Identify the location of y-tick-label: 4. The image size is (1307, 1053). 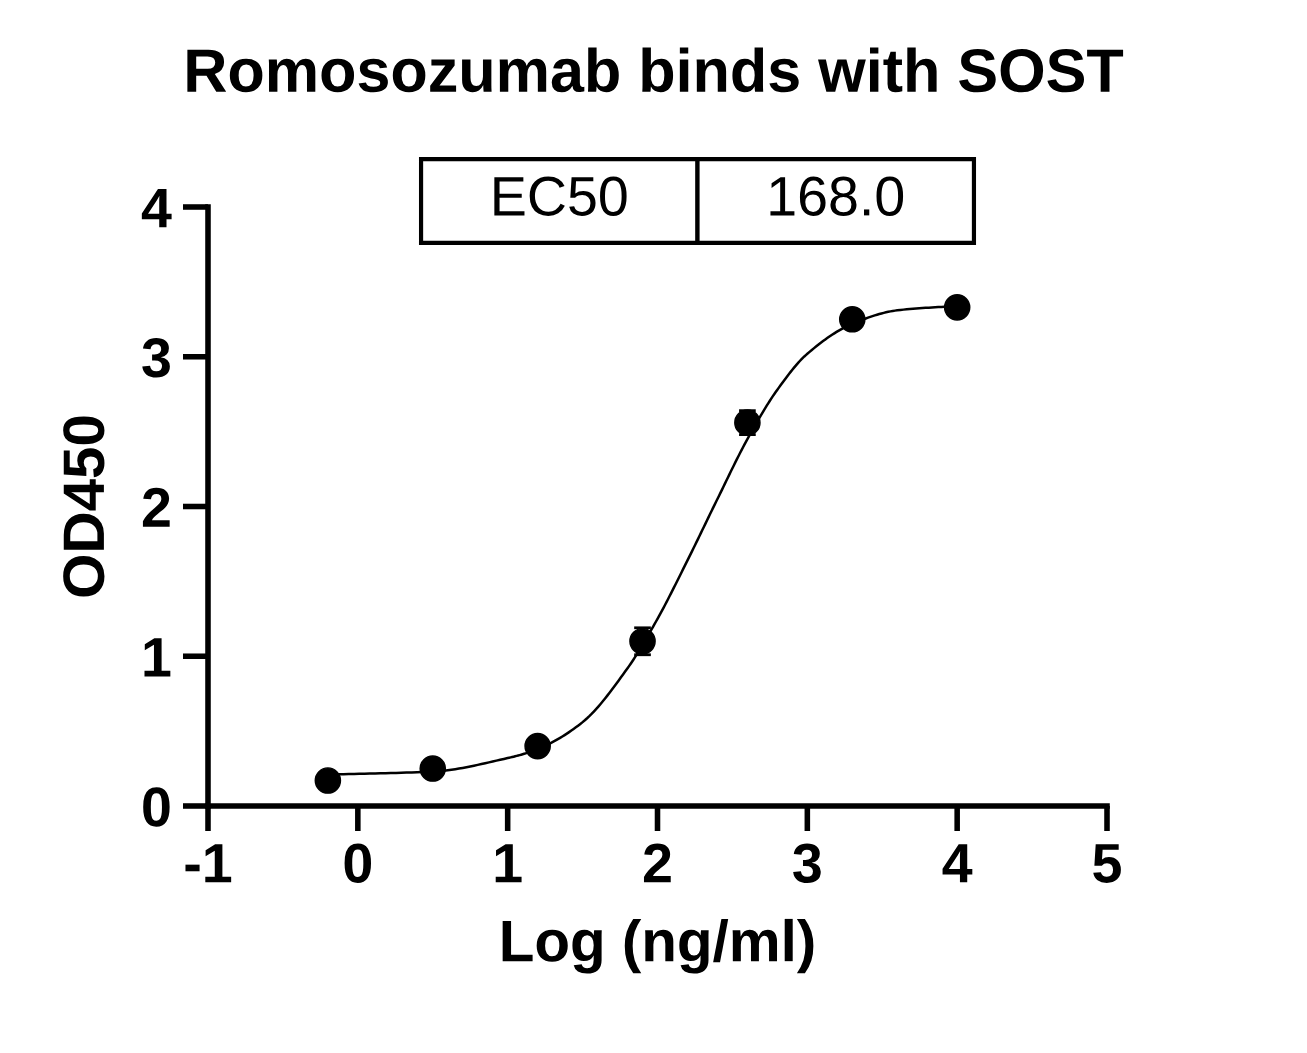
(156, 208).